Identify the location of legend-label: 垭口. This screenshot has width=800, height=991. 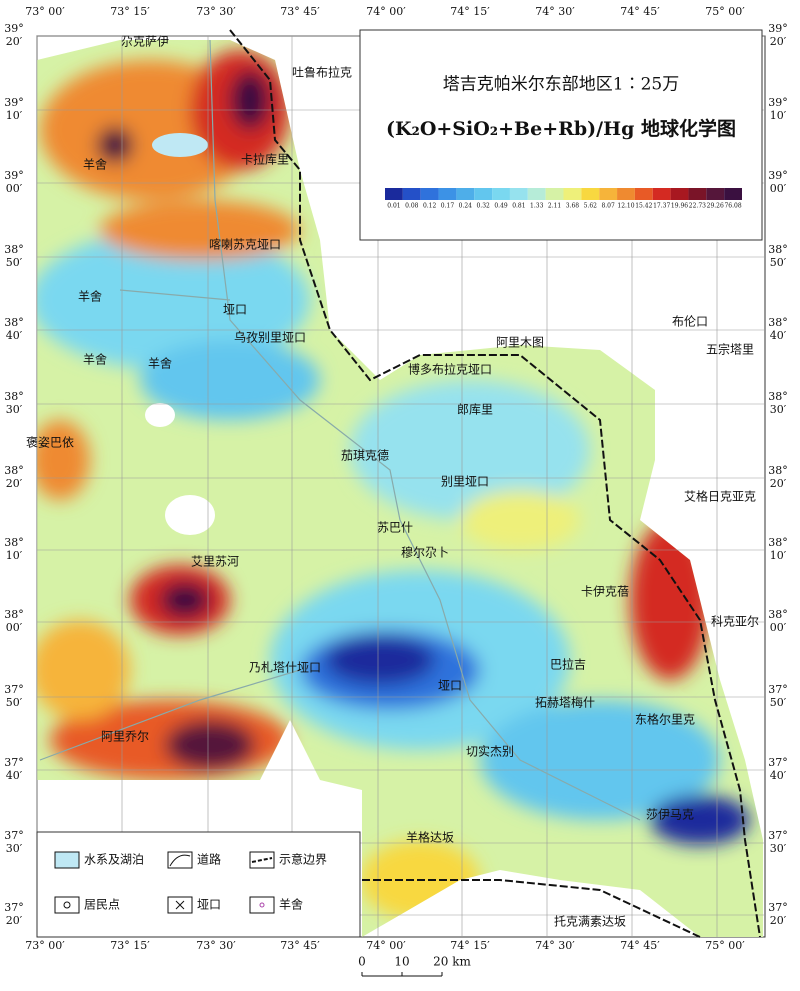
(209, 905).